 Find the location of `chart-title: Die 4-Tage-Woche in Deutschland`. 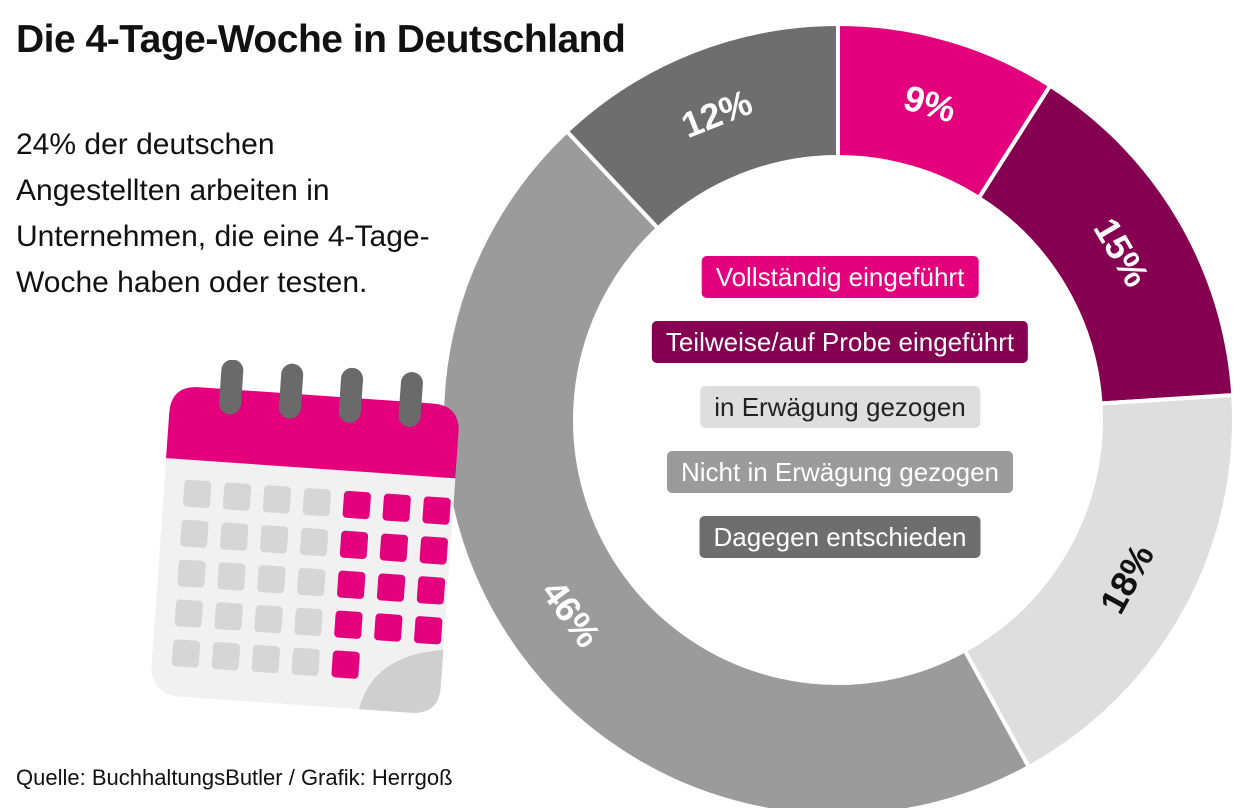

chart-title: Die 4-Tage-Woche in Deutschland is located at coordinates (321, 39).